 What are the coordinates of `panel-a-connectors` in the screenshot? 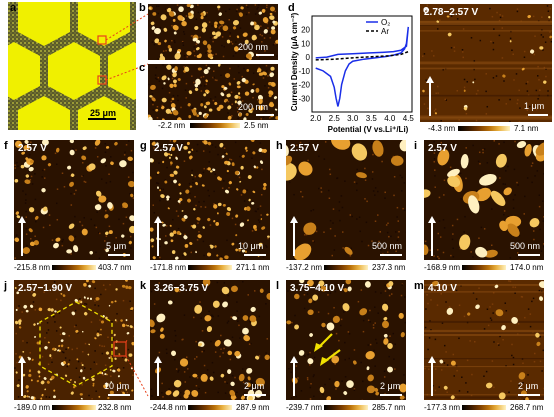 It's located at (127, 47).